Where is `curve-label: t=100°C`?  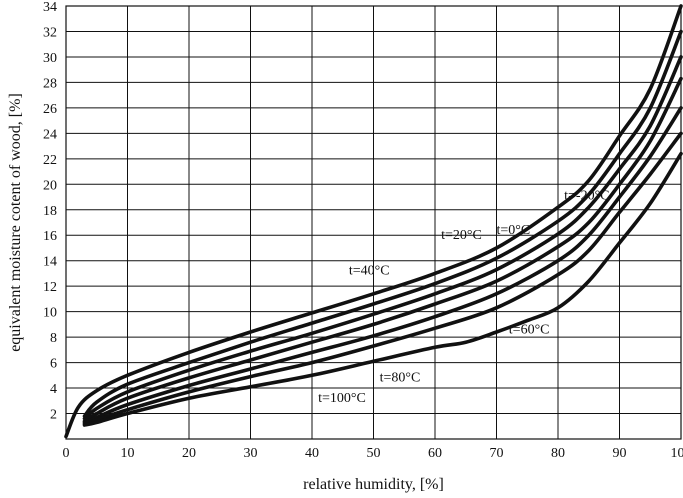 curve-label: t=100°C is located at coordinates (342, 398).